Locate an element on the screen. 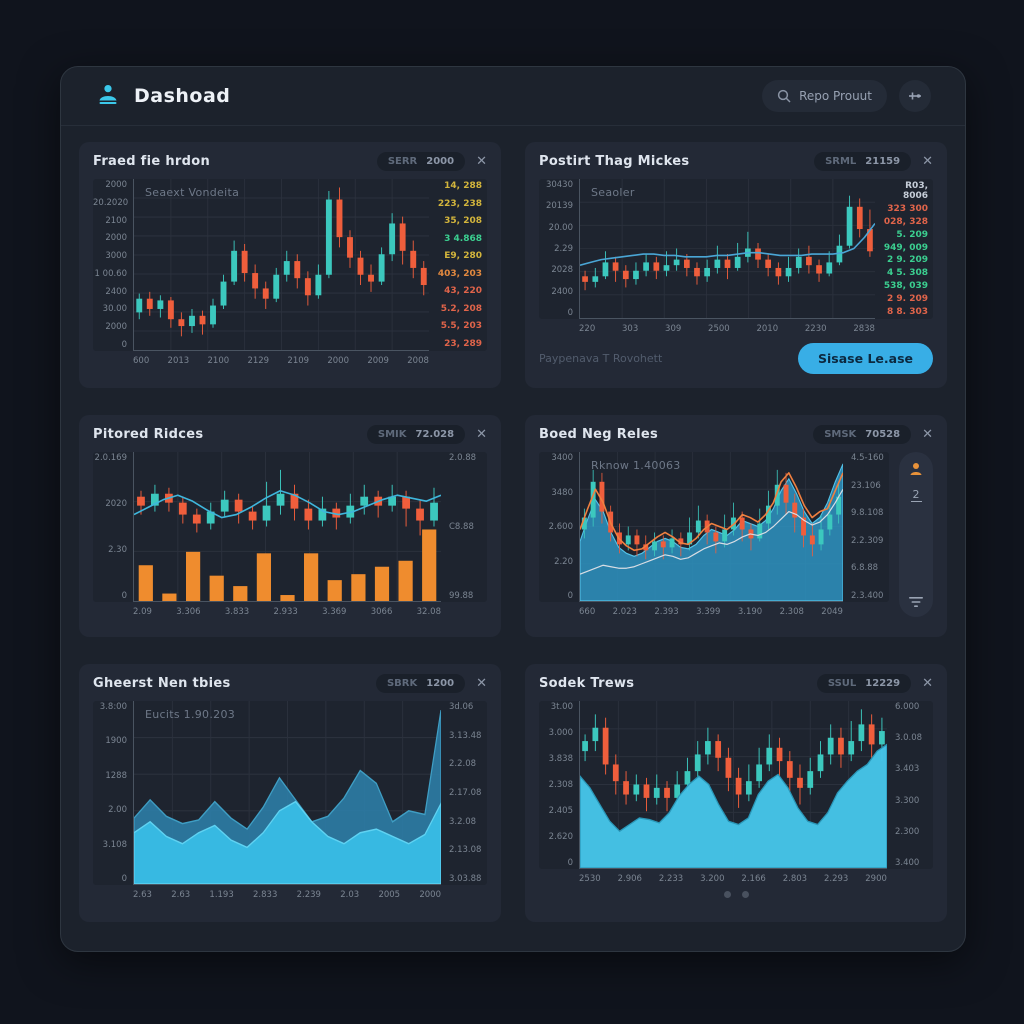  tick-label: 2.833 is located at coordinates (265, 895).